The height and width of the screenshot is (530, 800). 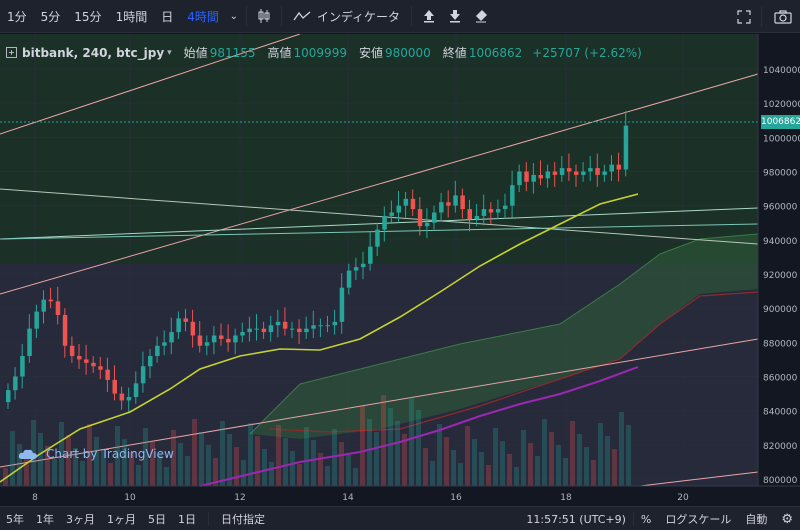 I want to click on range-5d: 5日, so click(x=157, y=519).